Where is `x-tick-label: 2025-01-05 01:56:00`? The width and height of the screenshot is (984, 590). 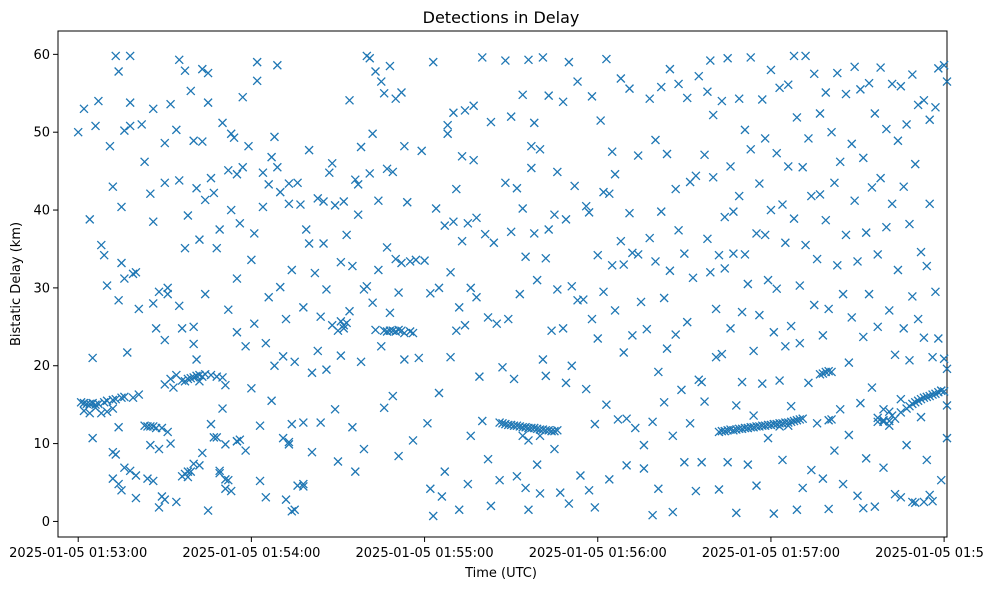
x-tick-label: 2025-01-05 01:56:00 is located at coordinates (598, 553).